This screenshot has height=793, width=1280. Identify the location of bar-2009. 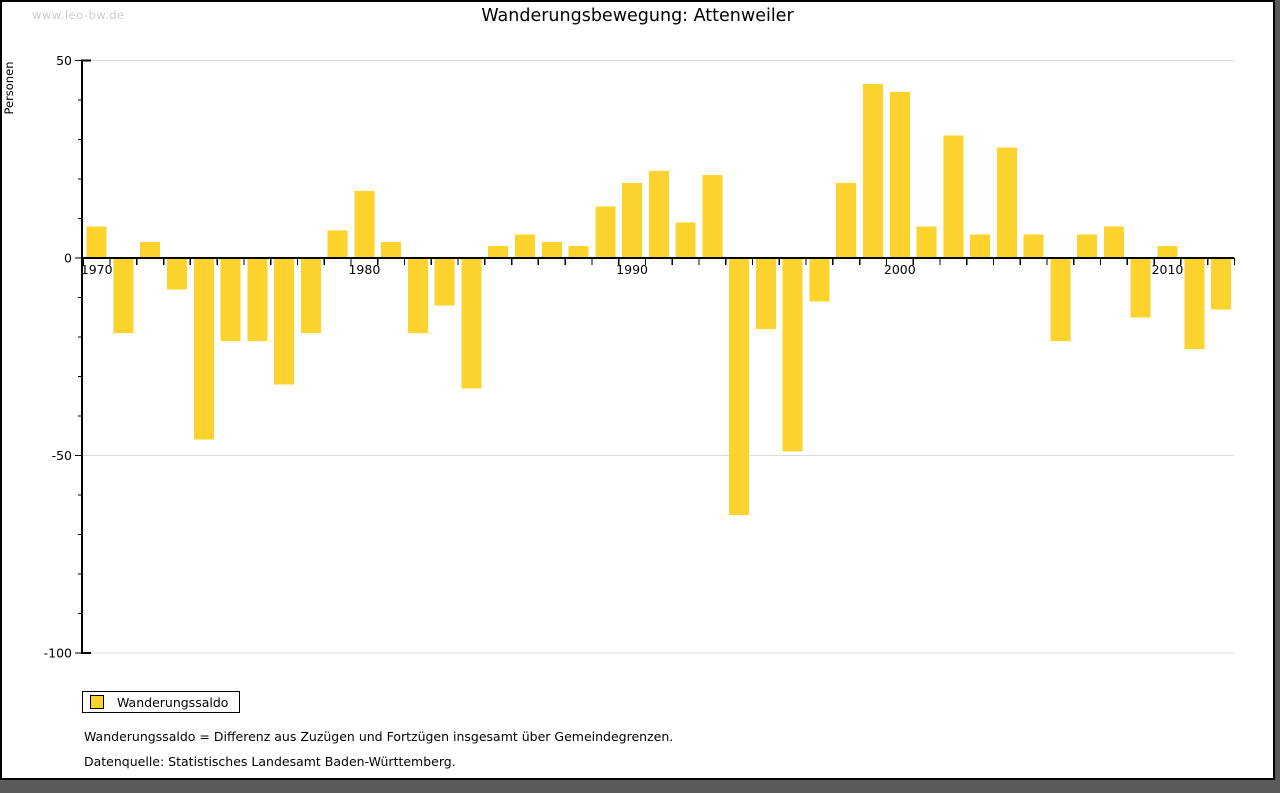
(1140, 288).